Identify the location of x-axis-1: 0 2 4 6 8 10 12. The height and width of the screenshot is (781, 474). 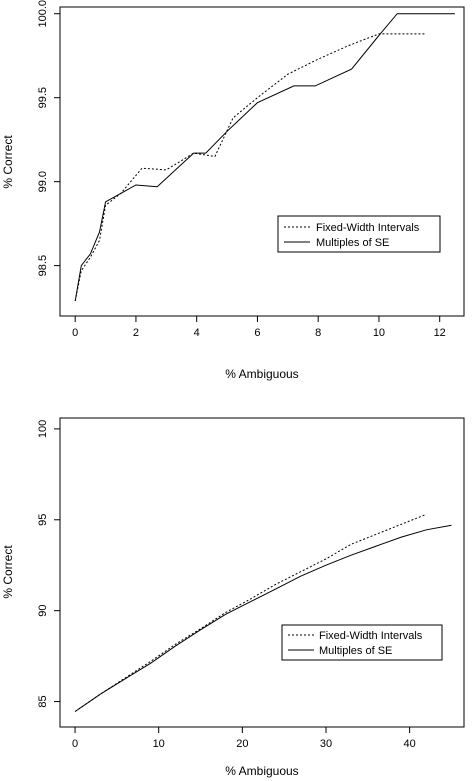
(259, 327).